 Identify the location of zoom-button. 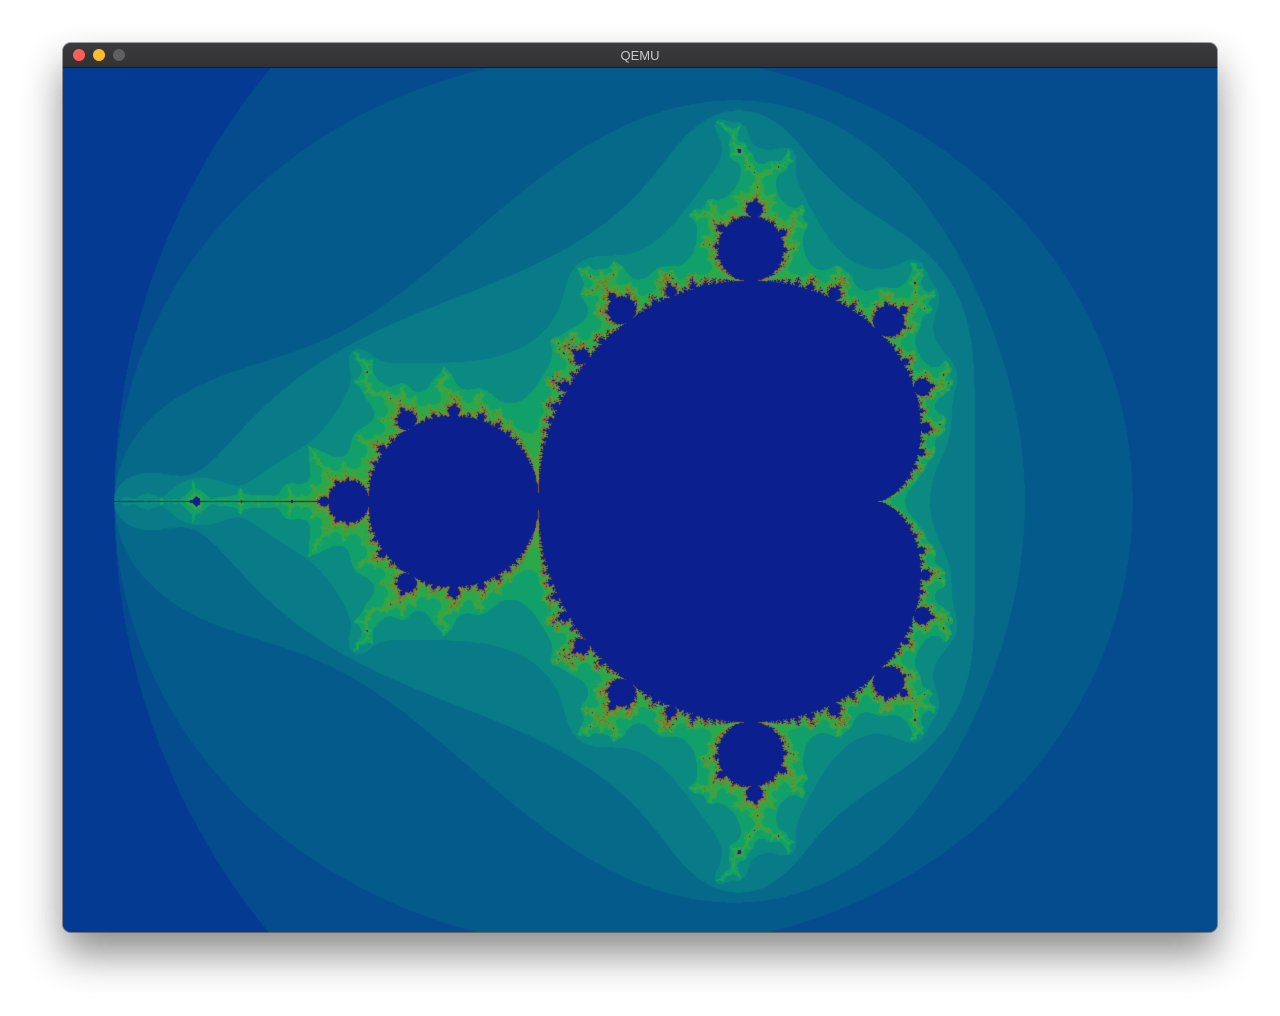
(119, 55).